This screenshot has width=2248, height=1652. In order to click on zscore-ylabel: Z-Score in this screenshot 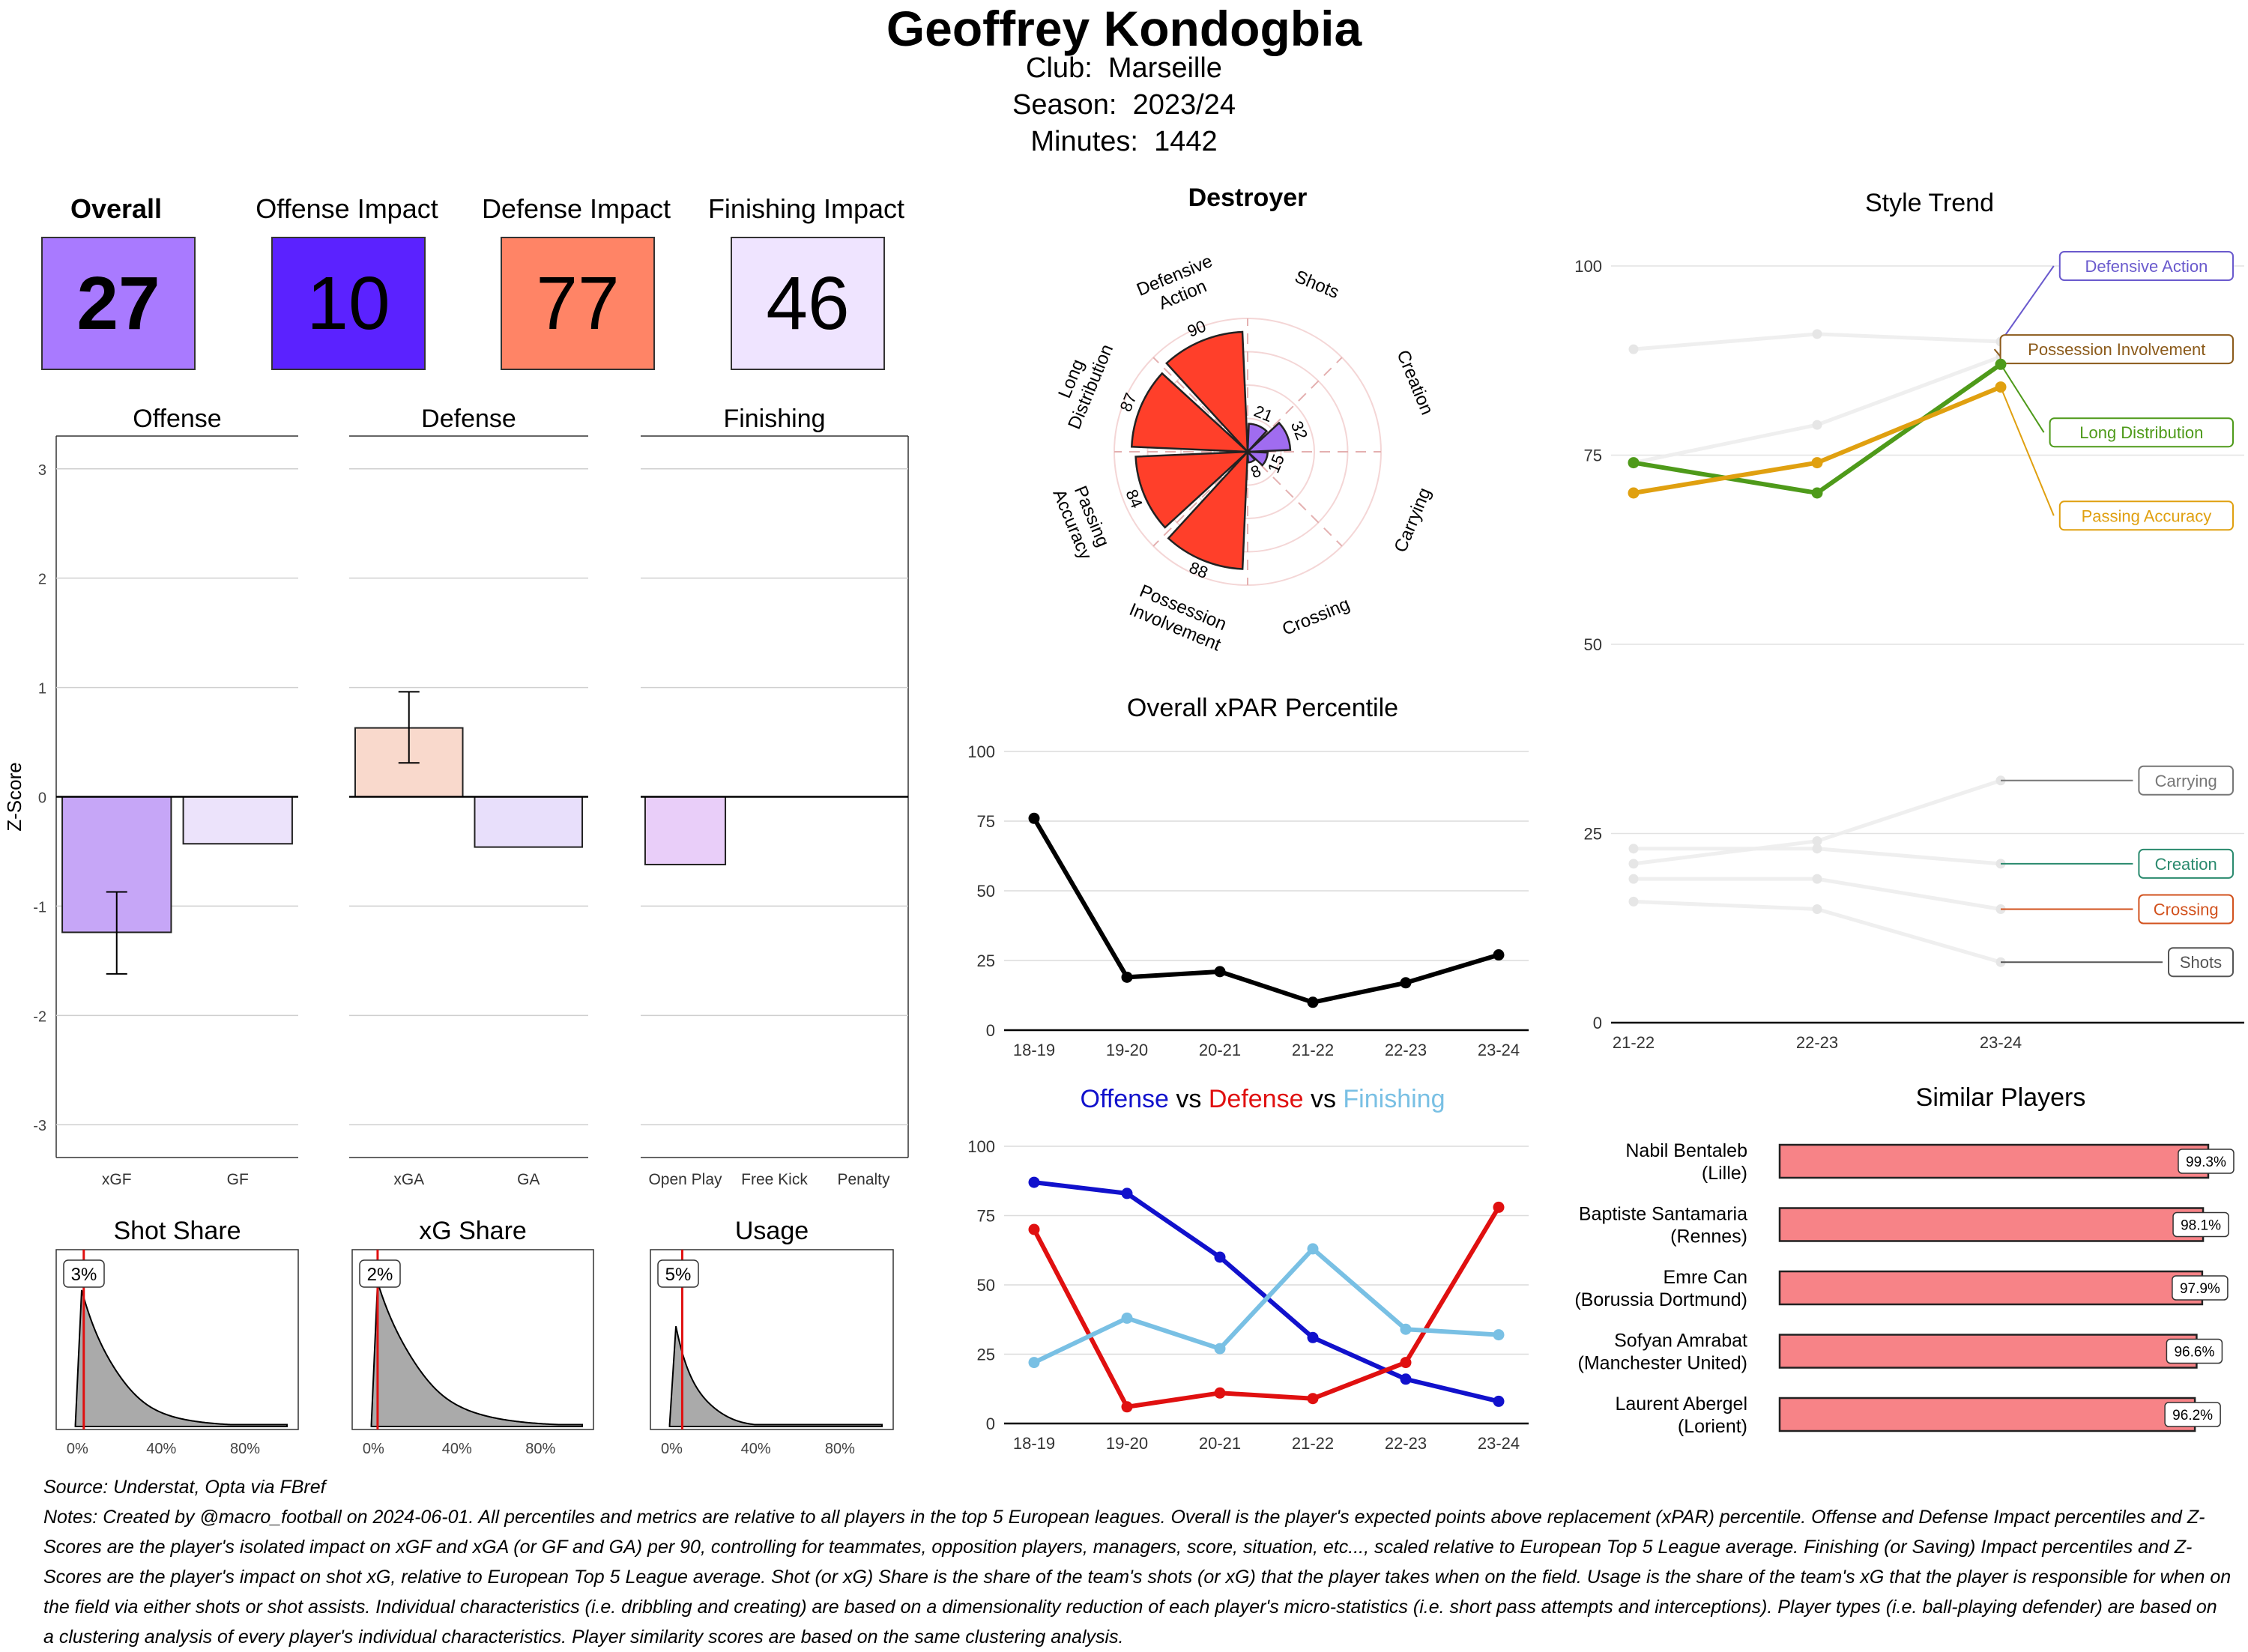, I will do `click(14, 796)`.